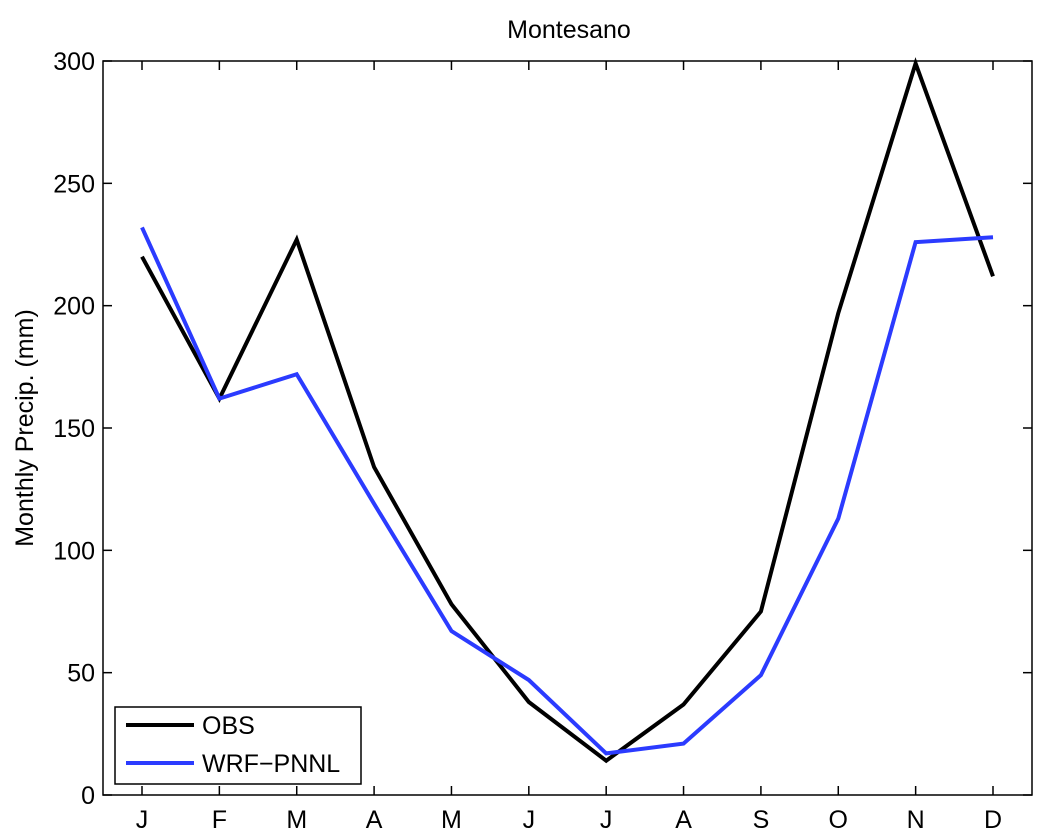 This screenshot has width=1048, height=835. Describe the element at coordinates (88, 796) in the screenshot. I see `y-tick-label: 0` at that location.